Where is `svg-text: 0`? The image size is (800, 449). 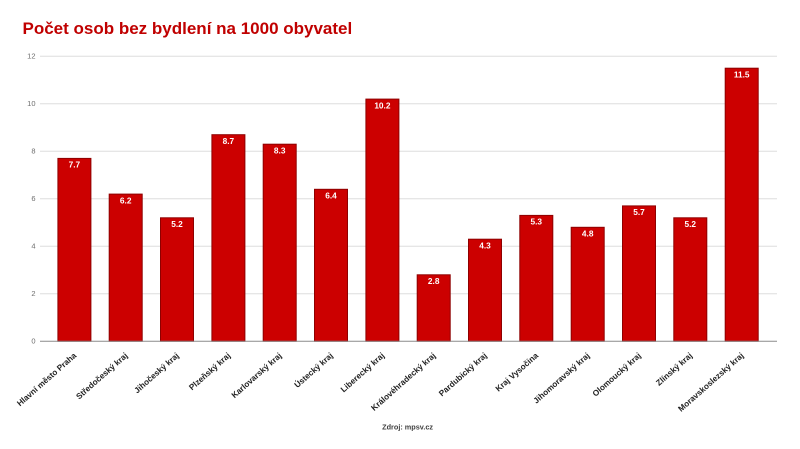 svg-text: 0 is located at coordinates (33, 341).